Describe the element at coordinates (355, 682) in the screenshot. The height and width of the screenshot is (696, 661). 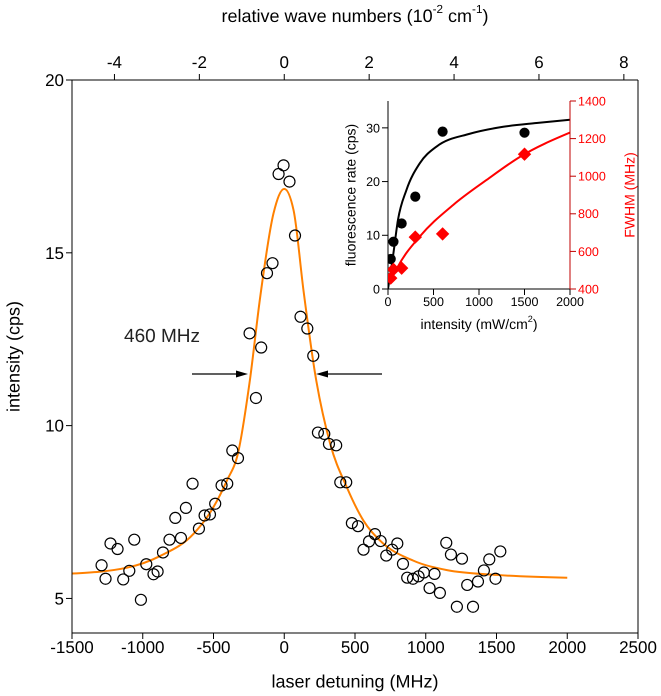
I see `x-axis-title: laser detuning (MHz)` at that location.